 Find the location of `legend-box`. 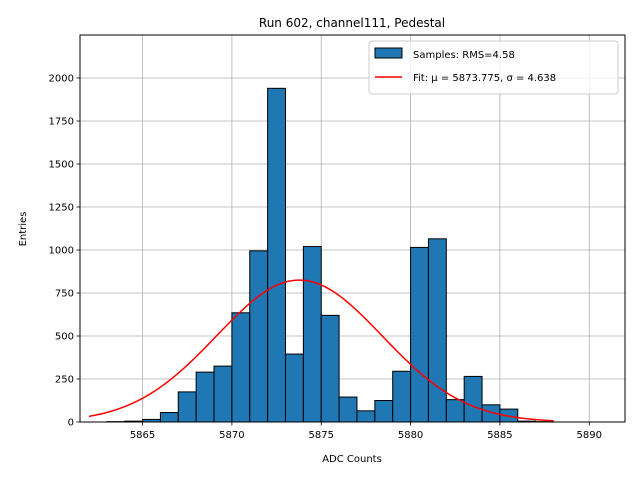

legend-box is located at coordinates (493, 67).